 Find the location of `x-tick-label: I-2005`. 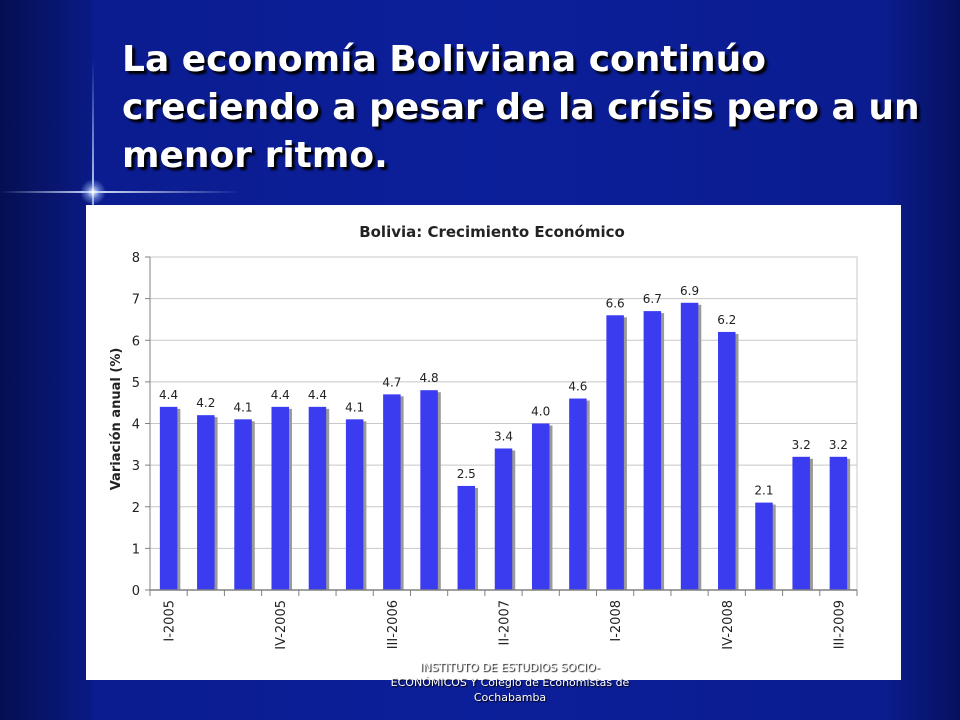

x-tick-label: I-2005 is located at coordinates (170, 621).